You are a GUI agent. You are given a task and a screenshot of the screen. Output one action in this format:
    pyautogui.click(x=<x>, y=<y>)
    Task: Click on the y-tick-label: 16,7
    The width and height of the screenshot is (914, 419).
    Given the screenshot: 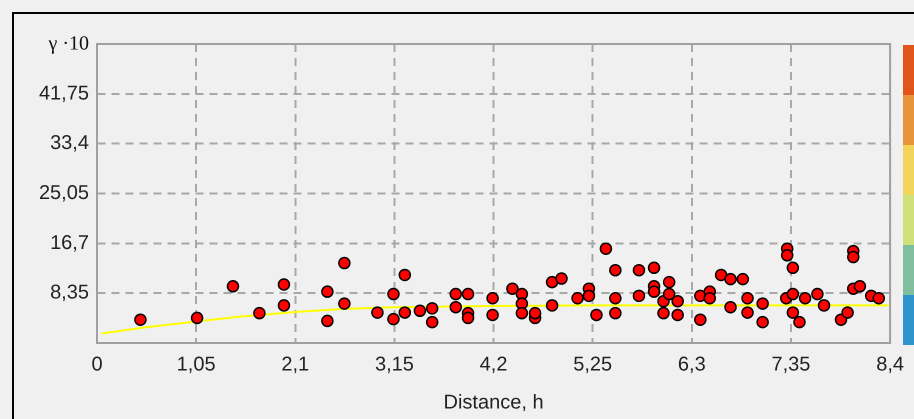 What is the action you would take?
    pyautogui.click(x=69, y=243)
    